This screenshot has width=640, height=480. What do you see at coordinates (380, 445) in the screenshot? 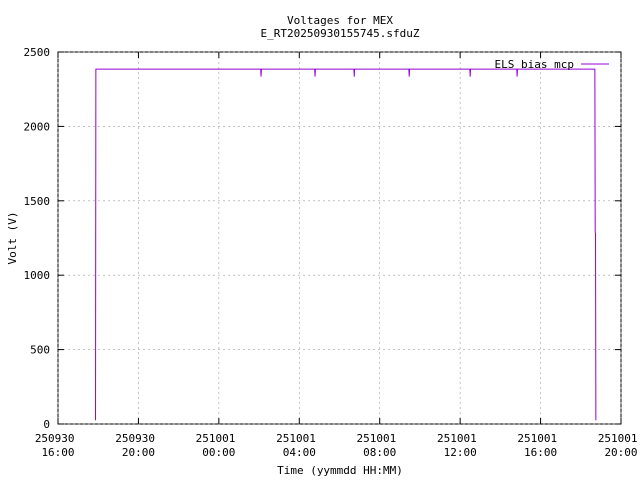
I see `x-tick-label: 251001 08:00` at bounding box center [380, 445].